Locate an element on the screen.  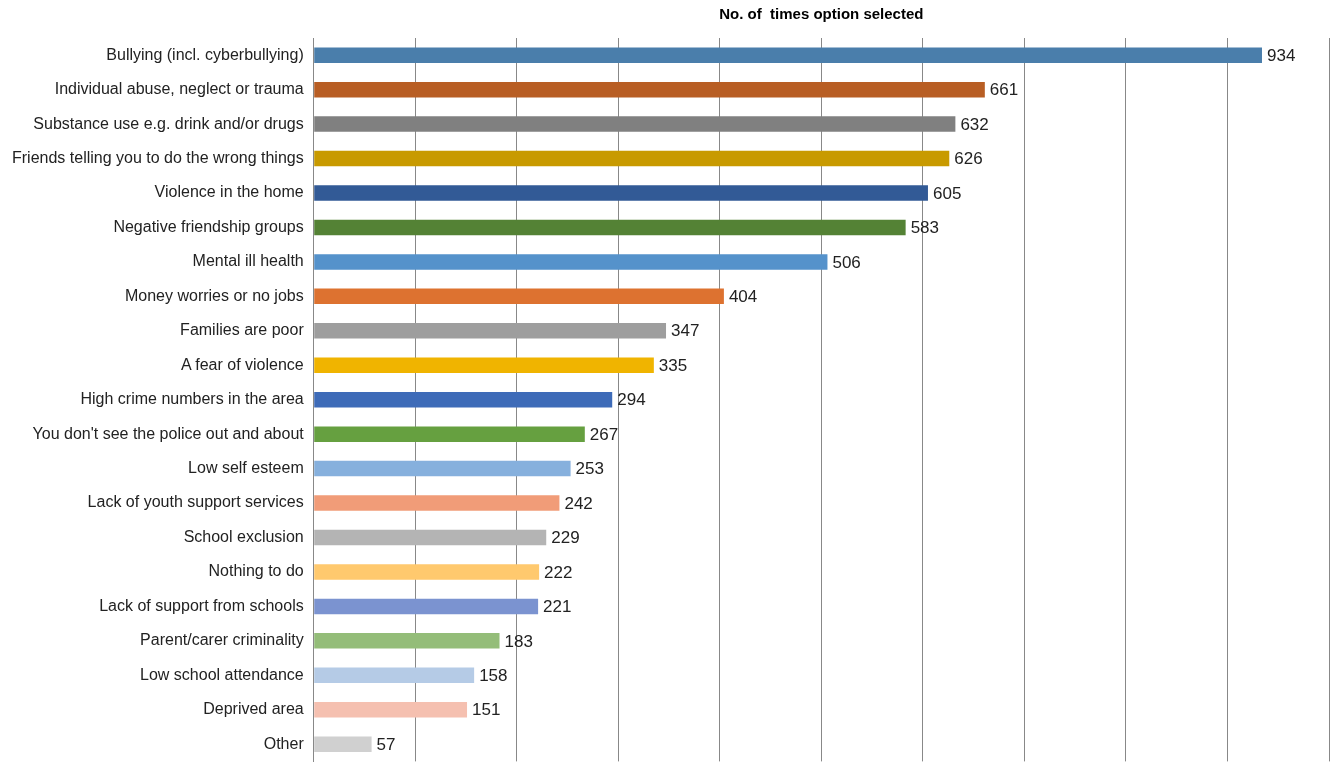
chart-title: No. of times option selected is located at coordinates (821, 14).